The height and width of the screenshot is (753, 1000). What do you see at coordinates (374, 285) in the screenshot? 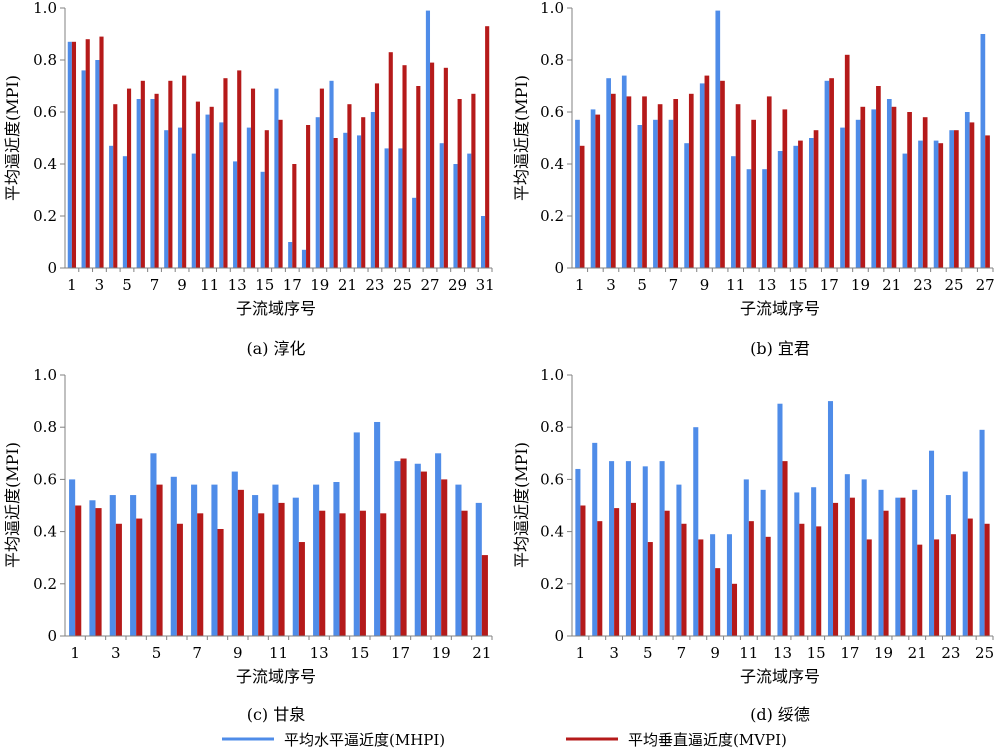
I see `xtick-label: 23` at bounding box center [374, 285].